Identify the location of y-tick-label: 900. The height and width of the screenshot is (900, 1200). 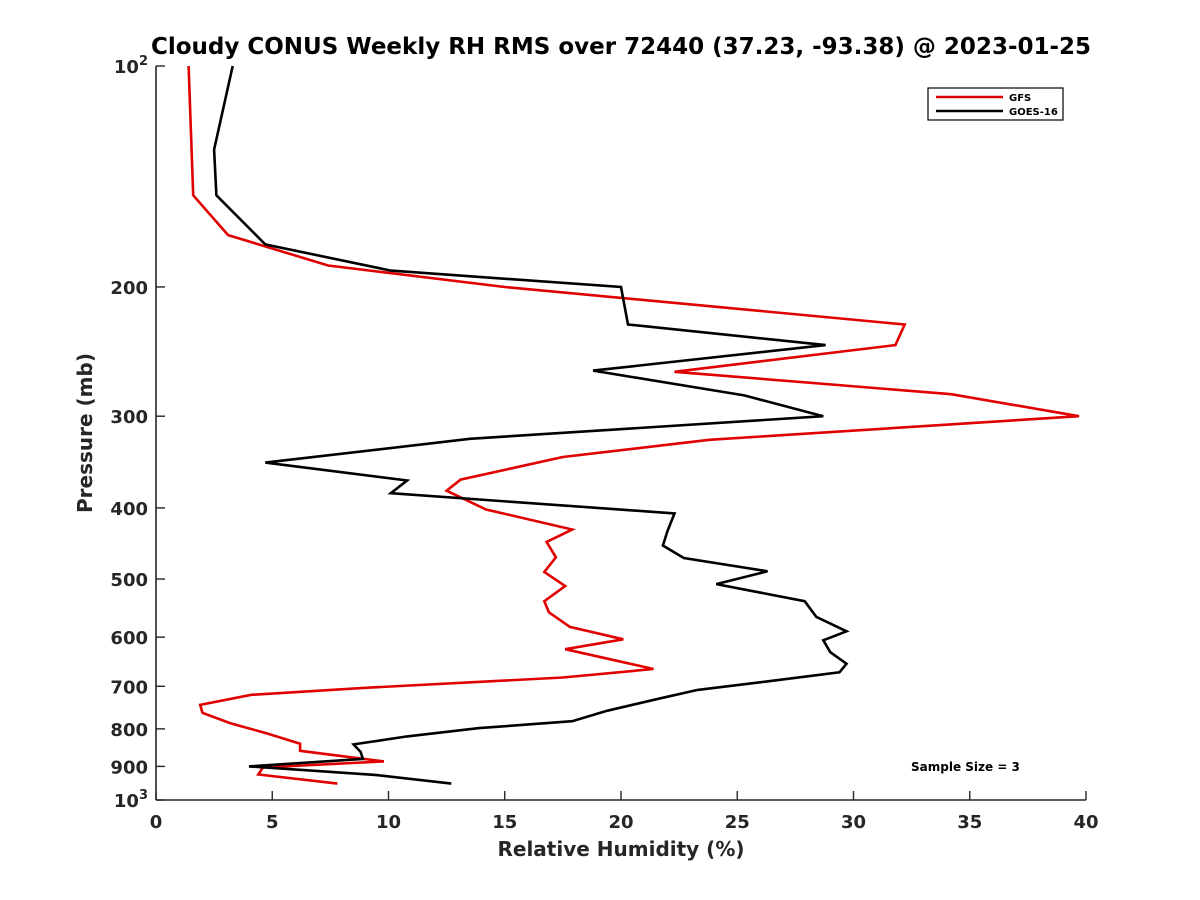
(129, 767).